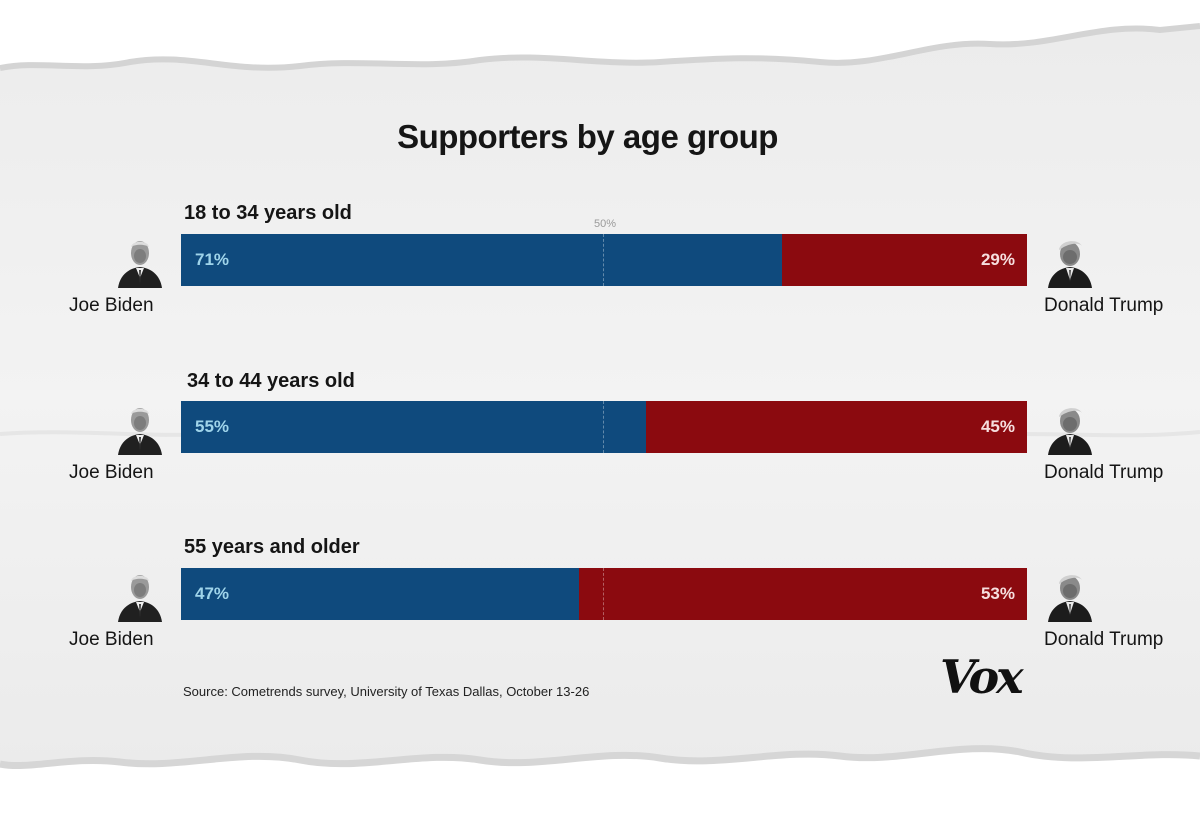 This screenshot has width=1200, height=817. I want to click on bar-row: 55% 45%, so click(604, 427).